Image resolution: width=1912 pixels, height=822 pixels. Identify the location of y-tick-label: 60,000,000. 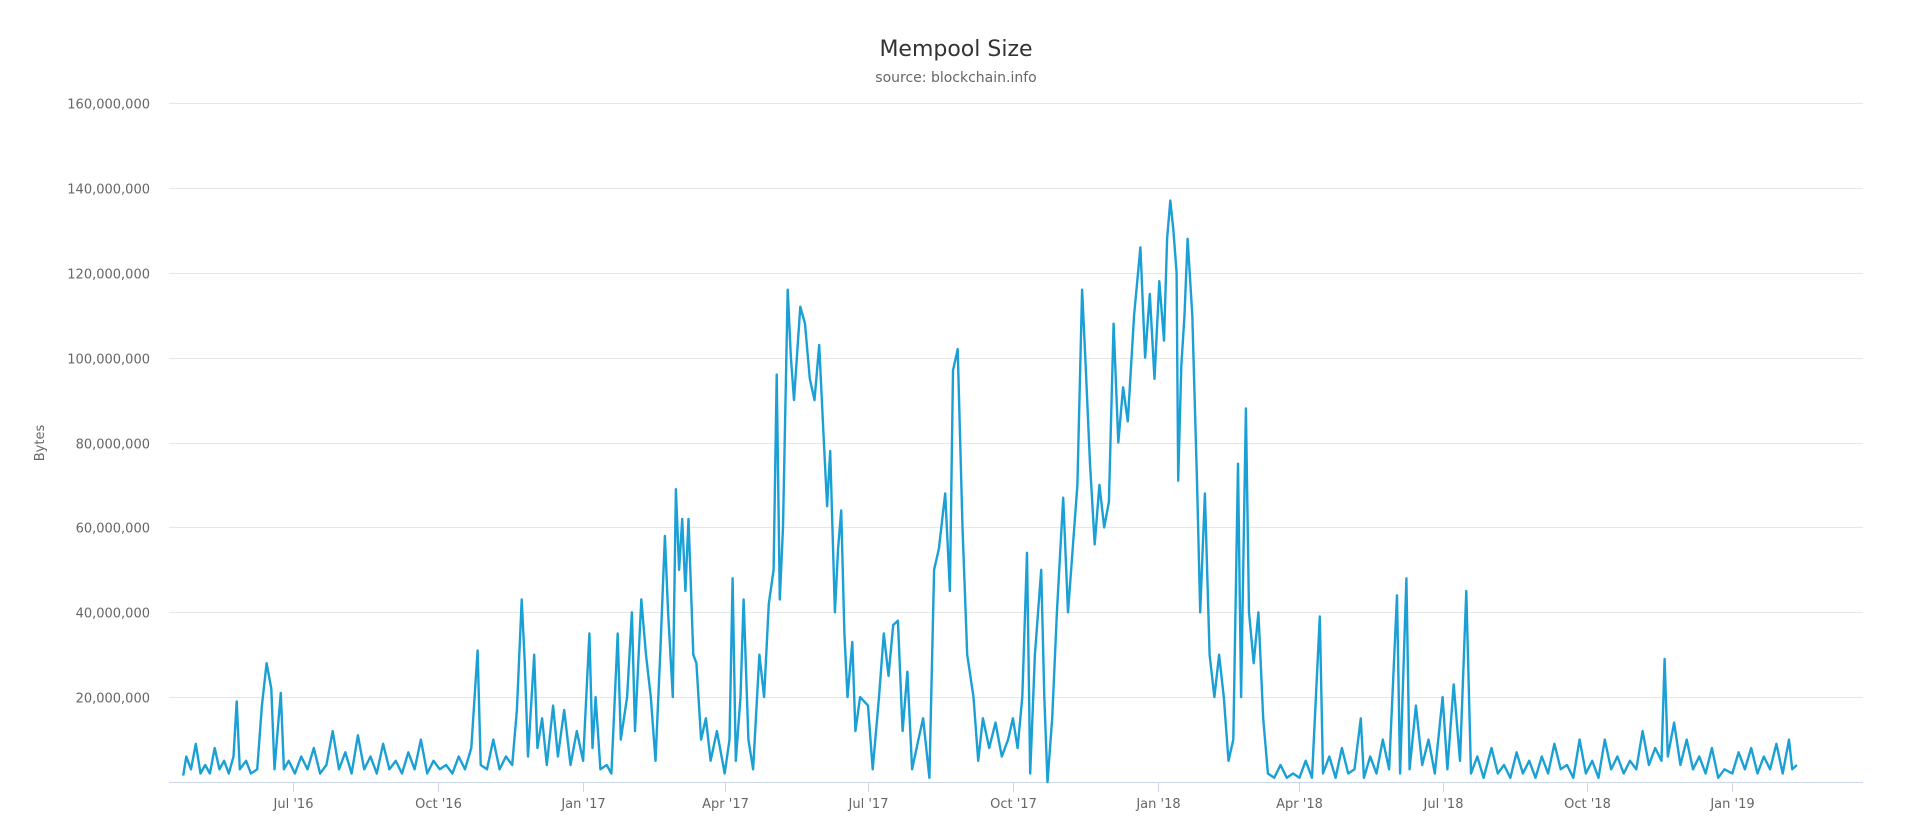
(113, 529).